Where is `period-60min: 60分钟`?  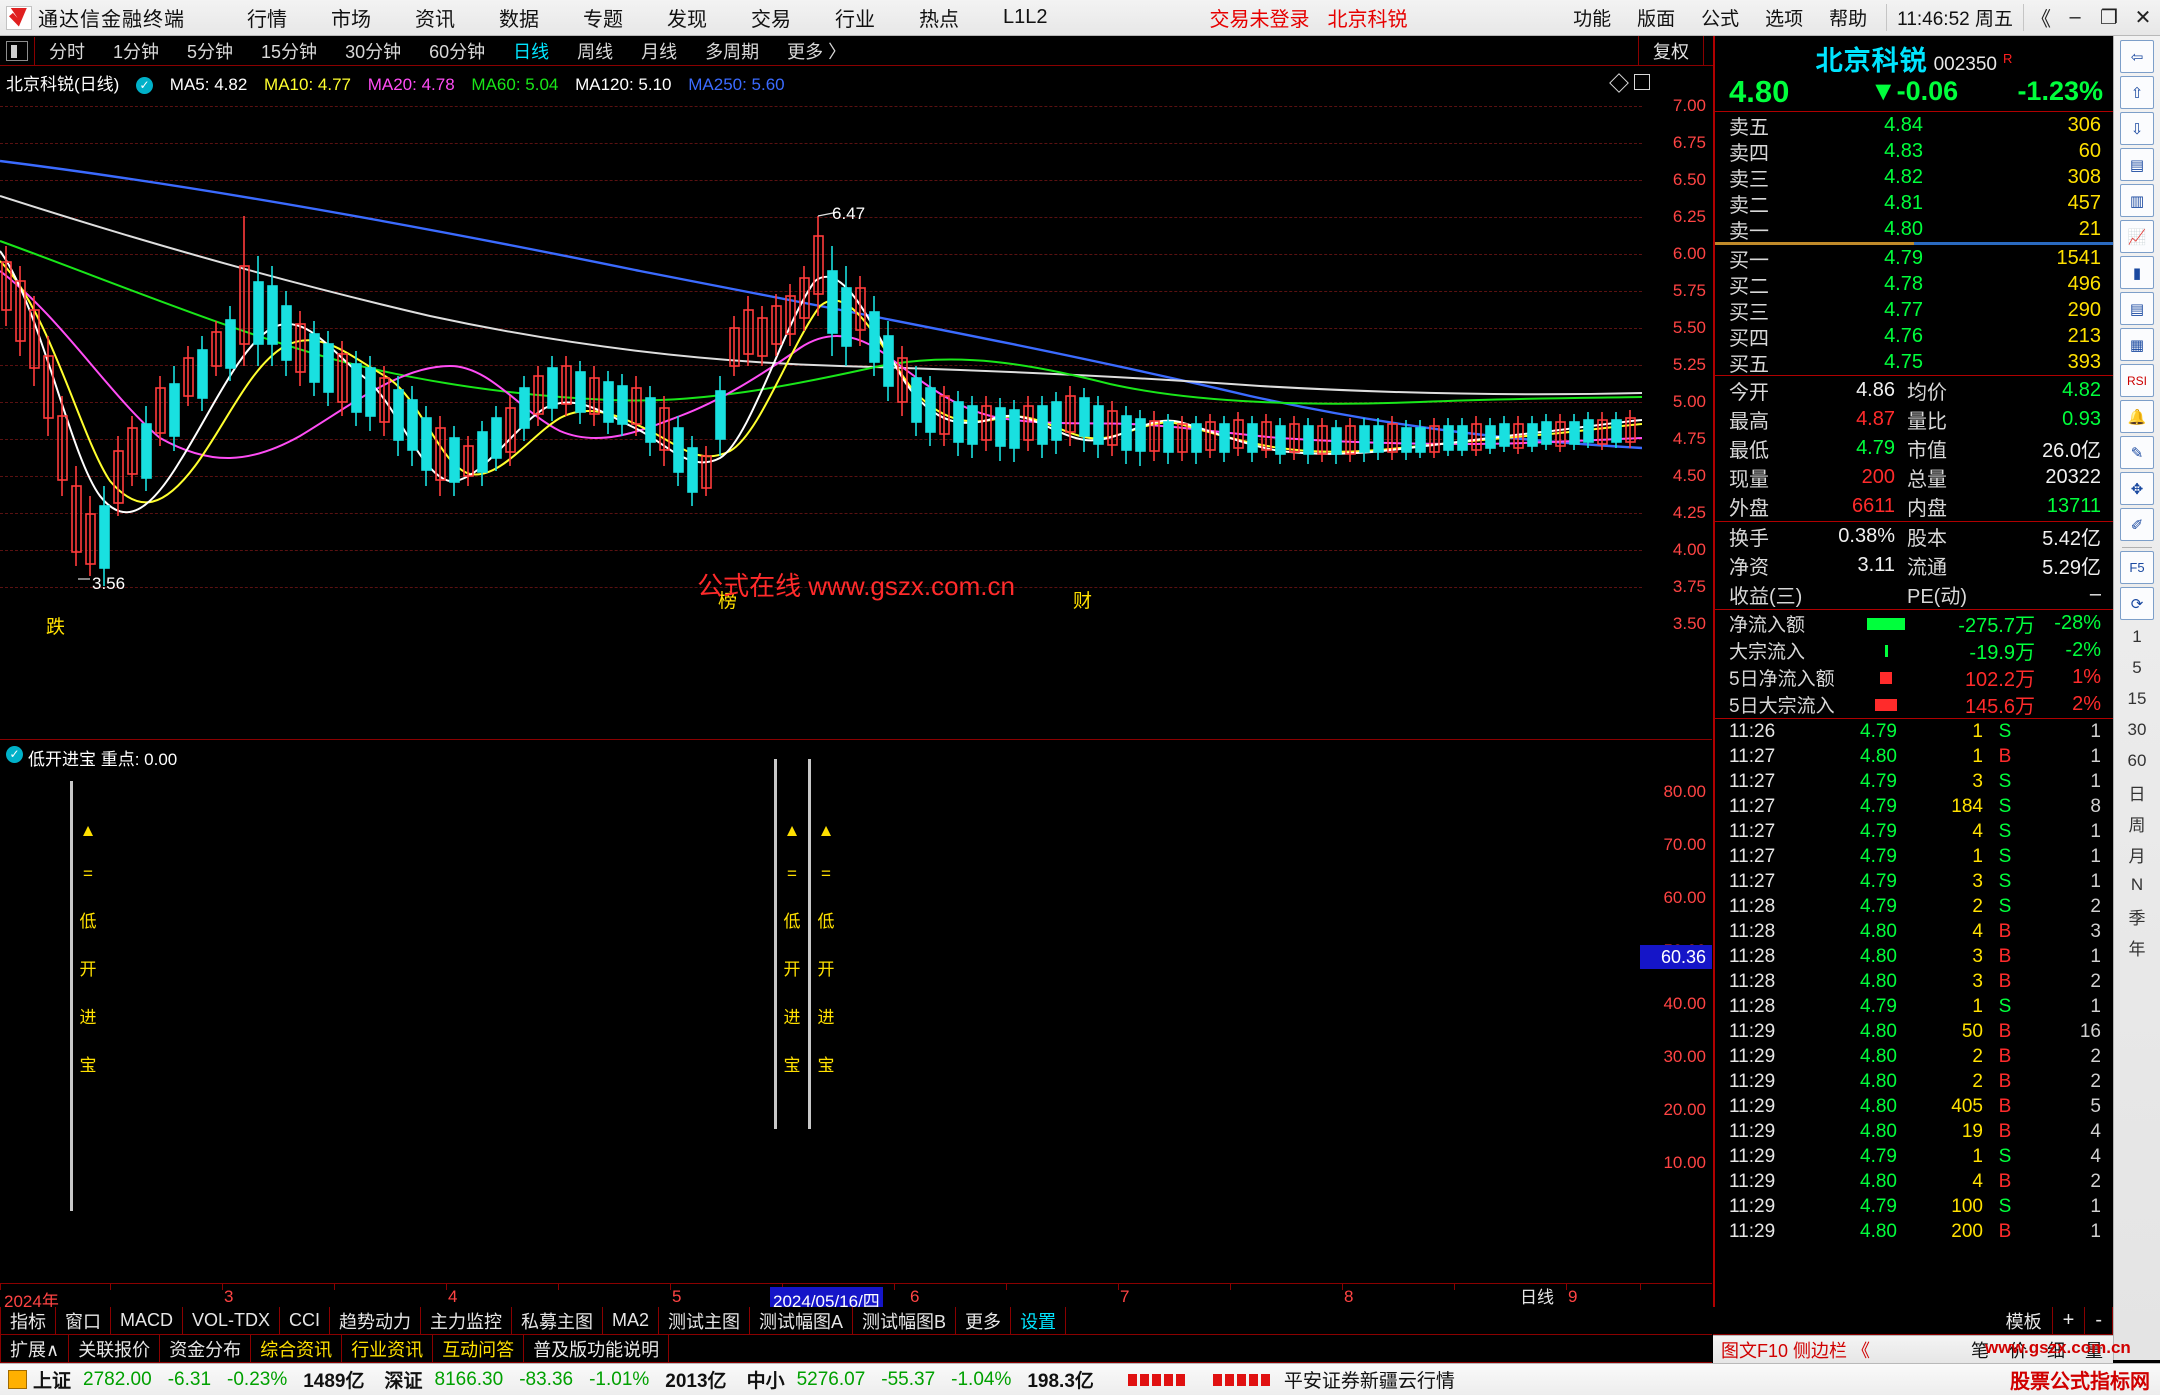
period-60min: 60分钟 is located at coordinates (457, 51).